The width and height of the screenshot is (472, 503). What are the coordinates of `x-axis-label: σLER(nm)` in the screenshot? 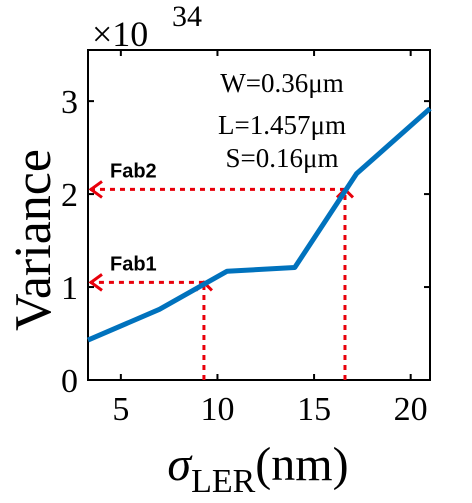 It's located at (257, 469).